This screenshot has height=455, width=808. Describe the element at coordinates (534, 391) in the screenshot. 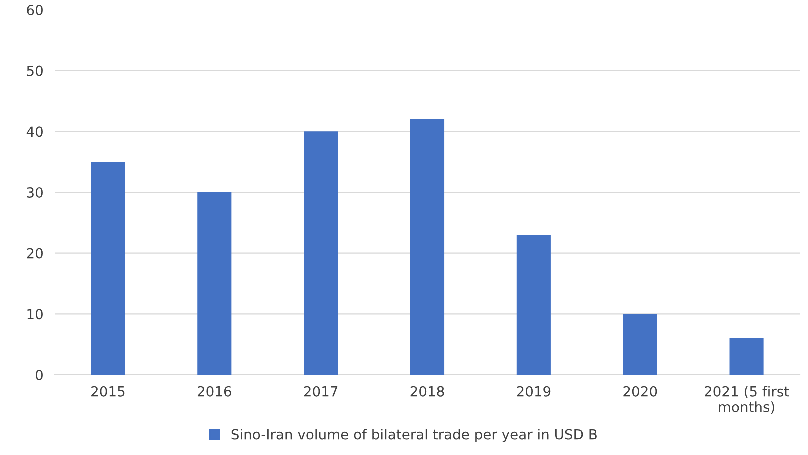

I see `x-tick-label: 2019` at that location.